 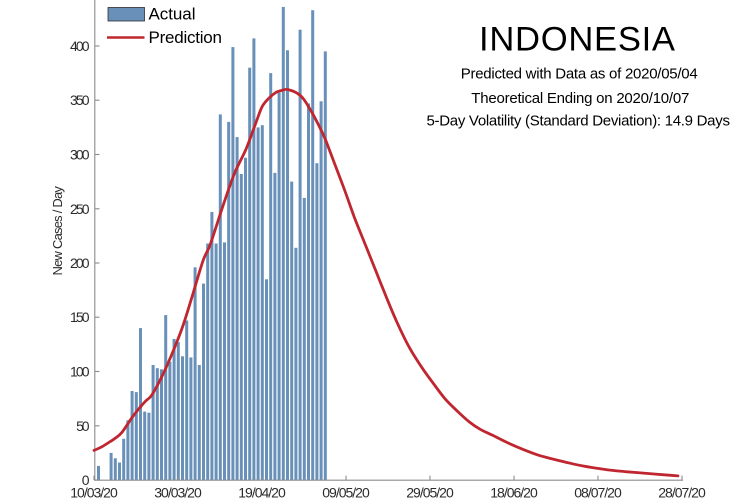 What do you see at coordinates (57, 231) in the screenshot?
I see `svg-text: New Cases / Day` at bounding box center [57, 231].